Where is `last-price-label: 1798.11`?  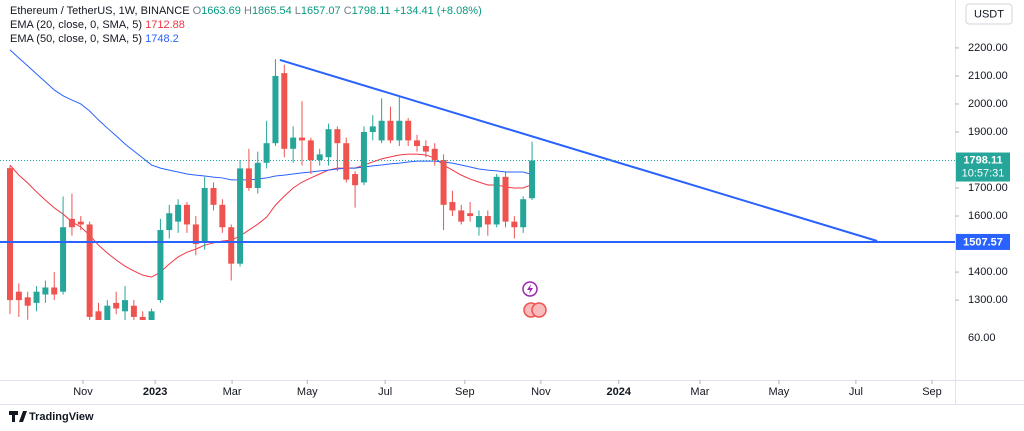
last-price-label: 1798.11 is located at coordinates (982, 160).